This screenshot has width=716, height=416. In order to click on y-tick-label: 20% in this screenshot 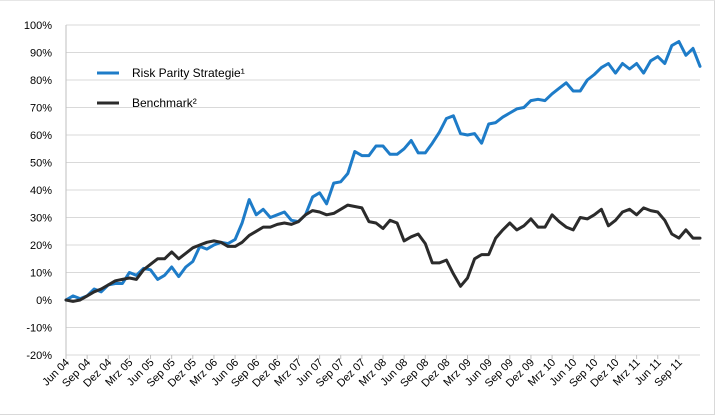, I will do `click(41, 246)`.